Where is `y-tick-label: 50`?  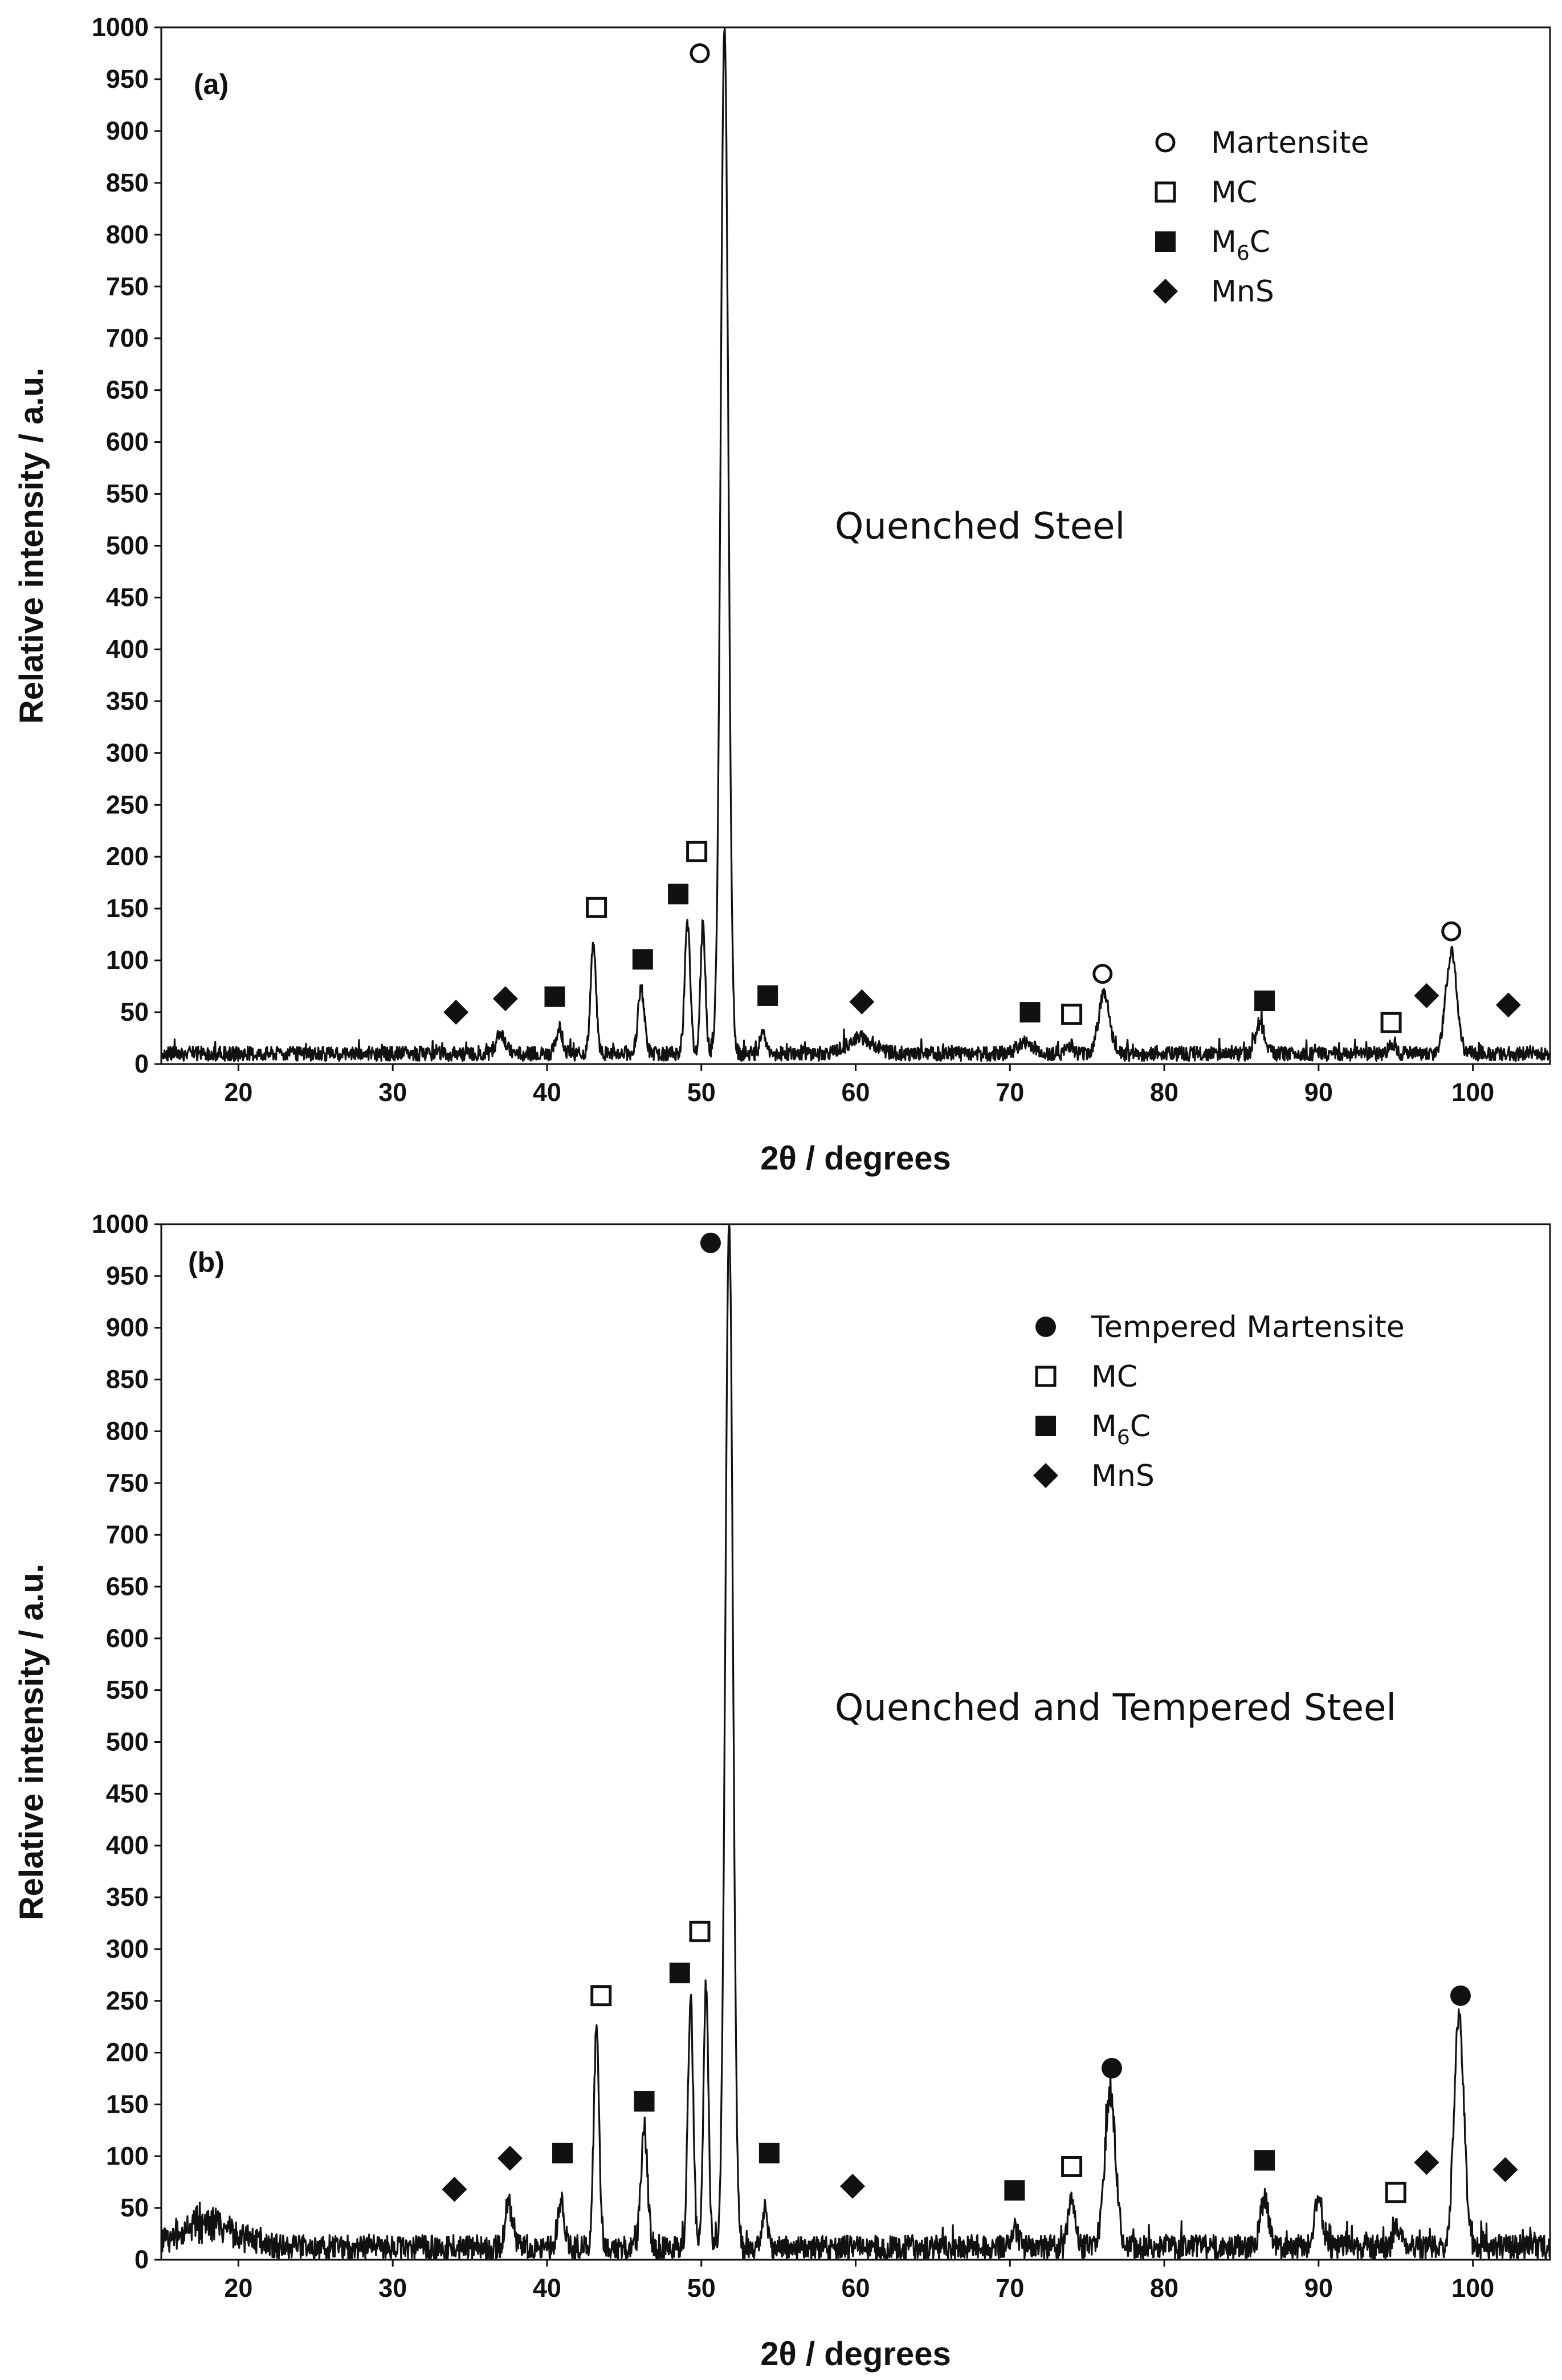
y-tick-label: 50 is located at coordinates (134, 1011).